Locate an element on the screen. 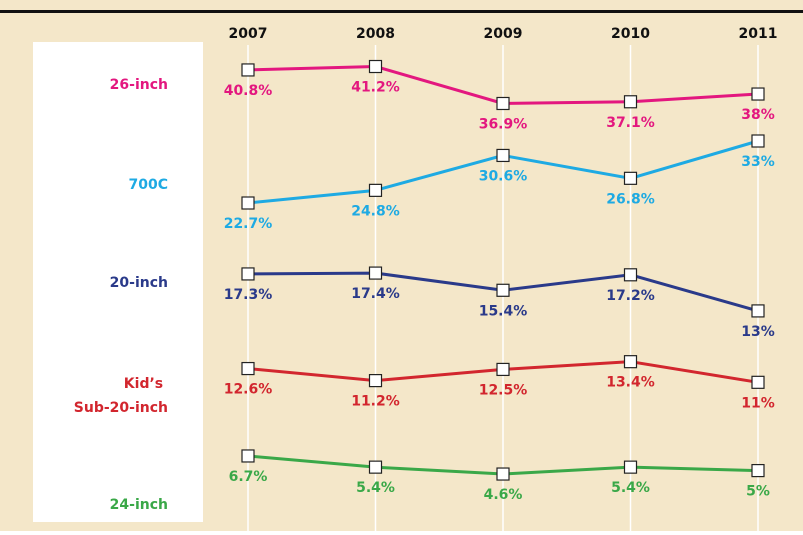  value-label: 37.1% is located at coordinates (630, 123).